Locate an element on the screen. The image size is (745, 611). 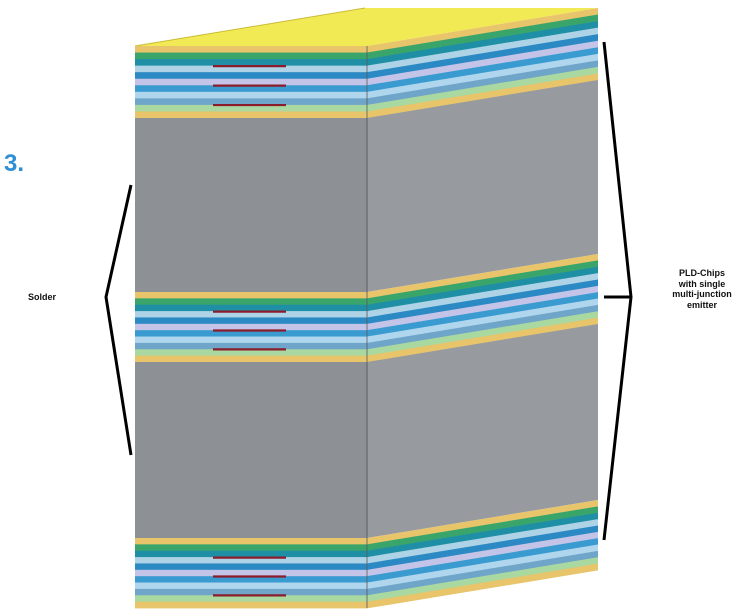
solder-1-side is located at coordinates (482, 186).